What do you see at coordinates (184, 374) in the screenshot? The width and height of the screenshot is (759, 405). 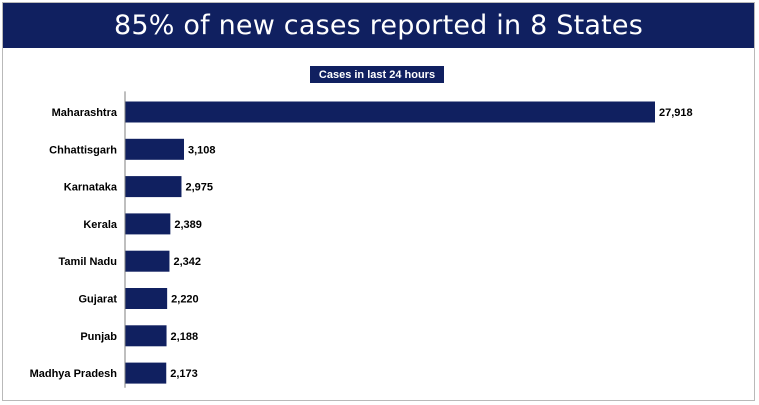 I see `value-label: 2,173` at bounding box center [184, 374].